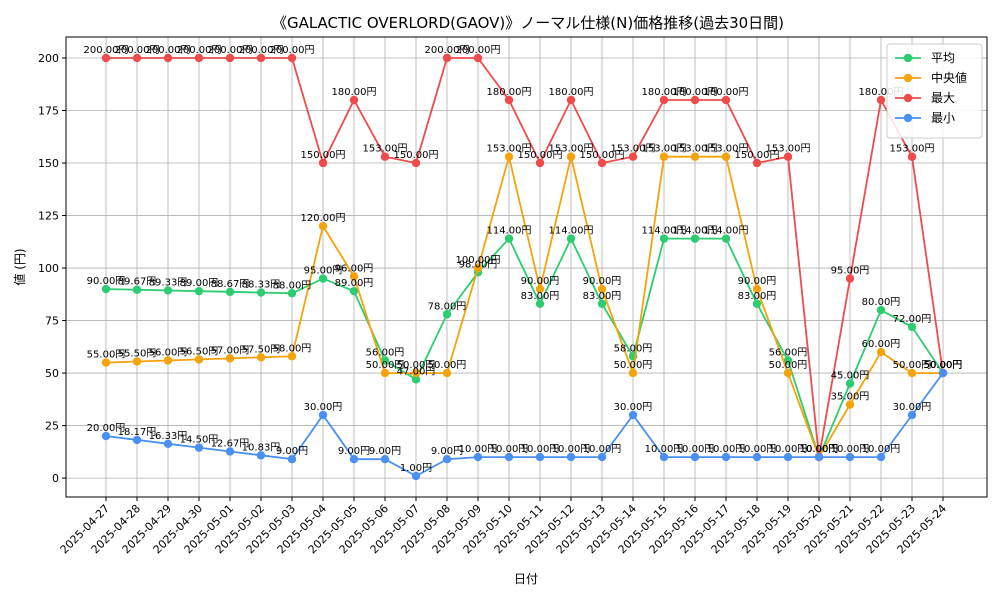  Describe the element at coordinates (943, 118) in the screenshot. I see `legend-label-最小: 最小` at that location.